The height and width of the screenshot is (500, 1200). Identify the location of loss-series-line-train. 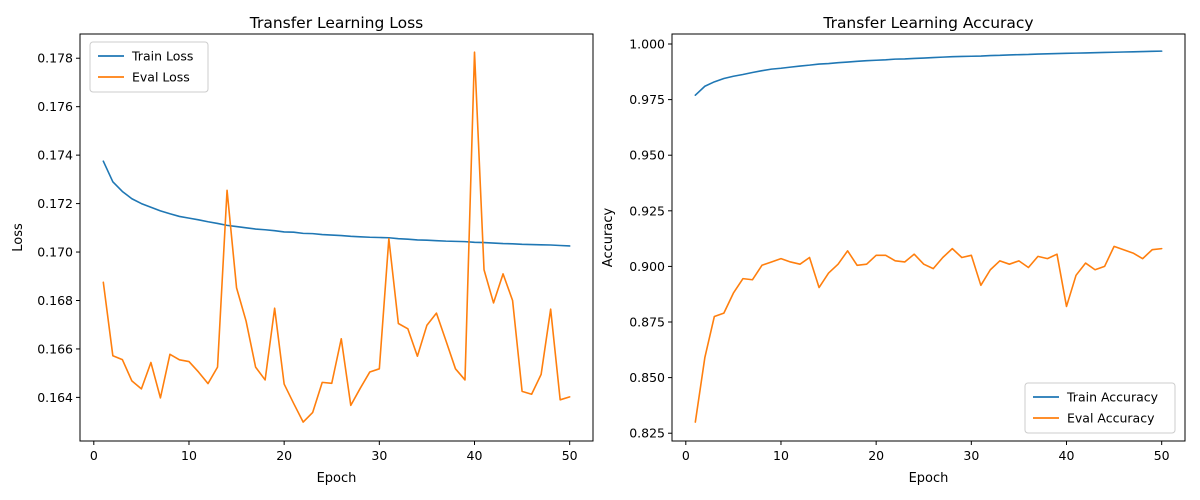
(336, 203).